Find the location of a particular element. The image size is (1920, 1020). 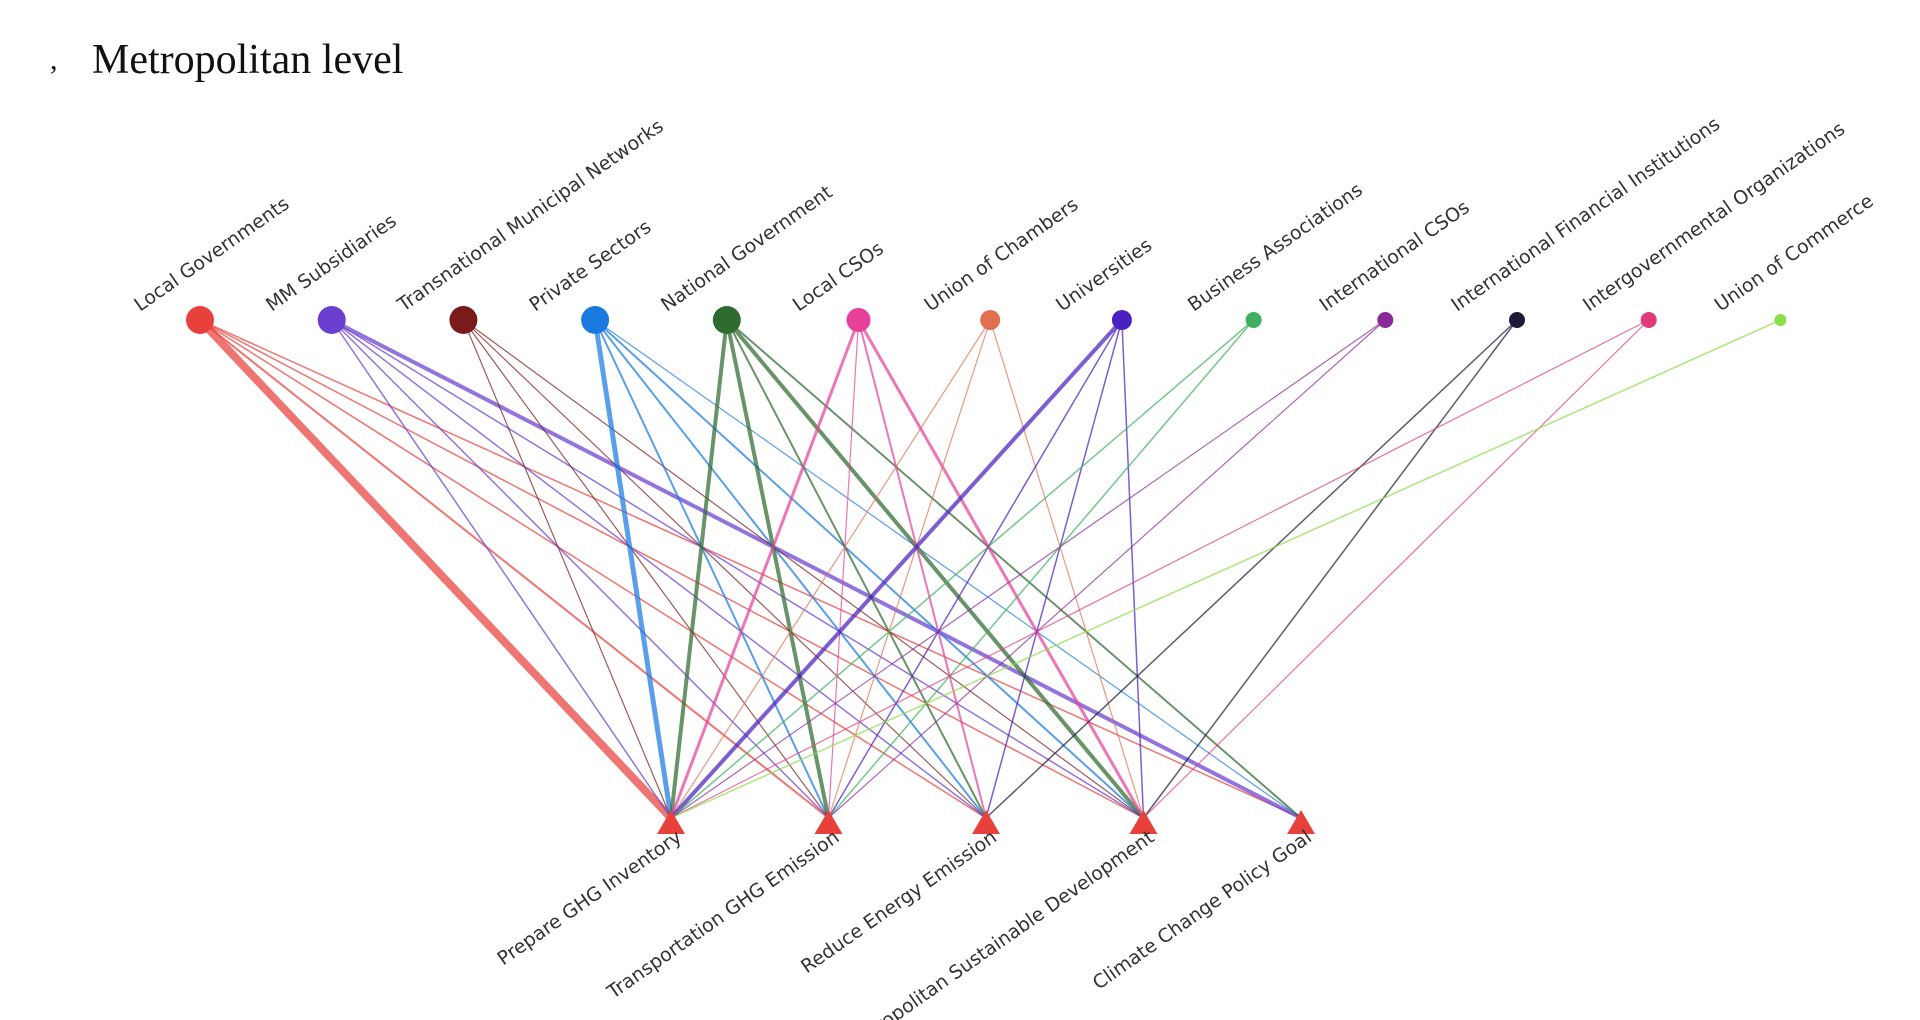

edge-mm-subsidiaries-to-transportation-ghg-emission is located at coordinates (580, 569).